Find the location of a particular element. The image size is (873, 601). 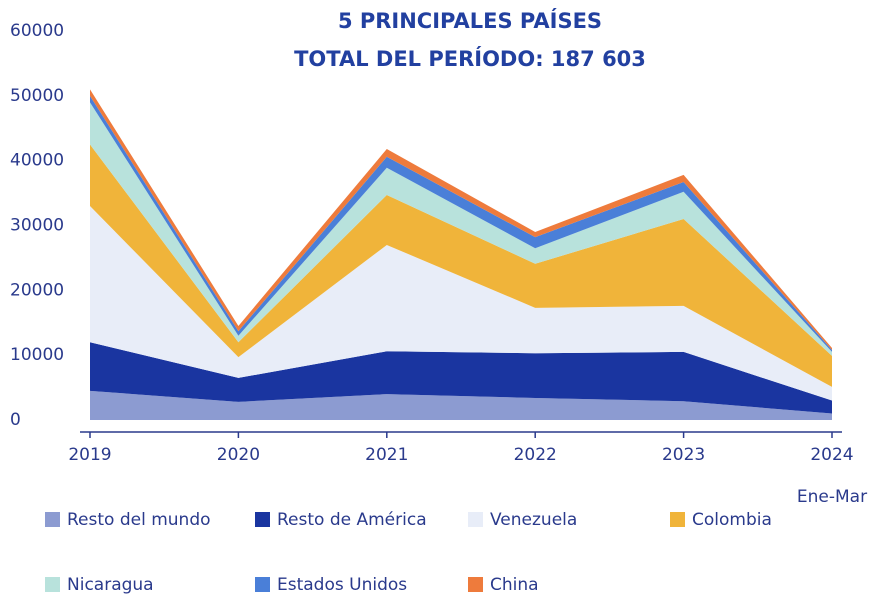

y-tick-label: 60000 is located at coordinates (37, 31).